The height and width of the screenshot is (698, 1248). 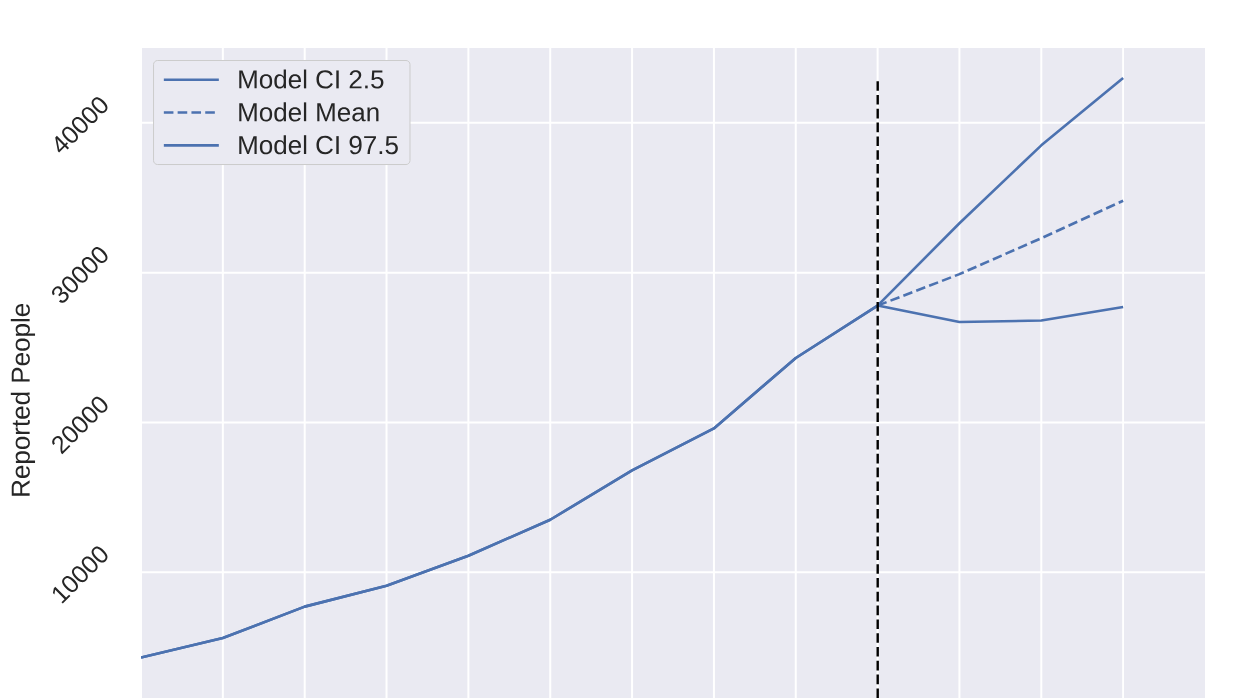 I want to click on y-axis-title: Reported People, so click(x=23, y=399).